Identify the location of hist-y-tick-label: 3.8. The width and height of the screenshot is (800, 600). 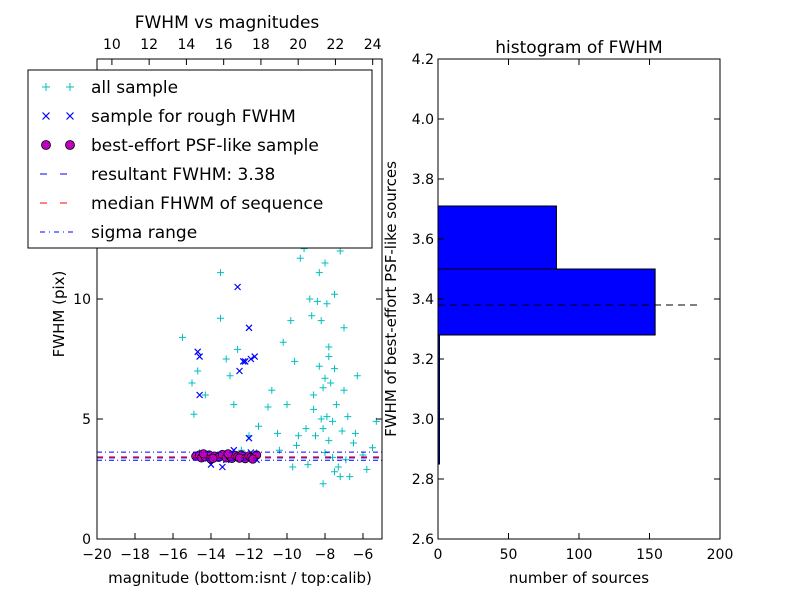
(423, 180).